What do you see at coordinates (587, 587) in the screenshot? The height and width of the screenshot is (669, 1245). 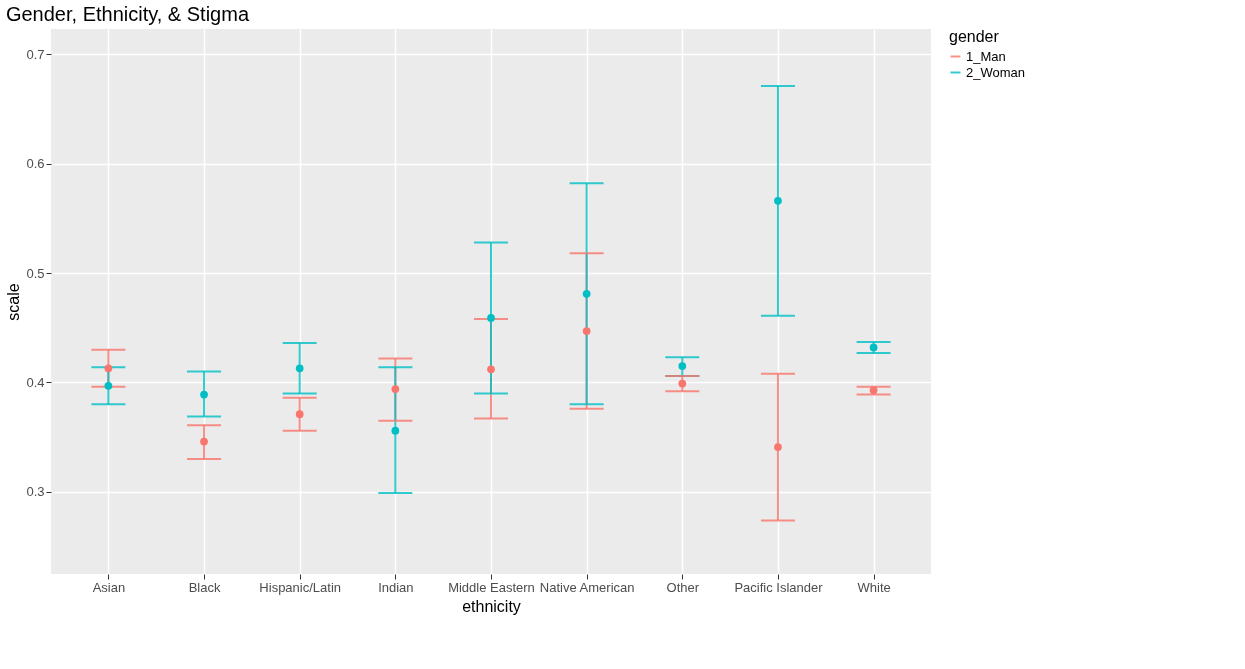 I see `x-tick-label: Native American` at bounding box center [587, 587].